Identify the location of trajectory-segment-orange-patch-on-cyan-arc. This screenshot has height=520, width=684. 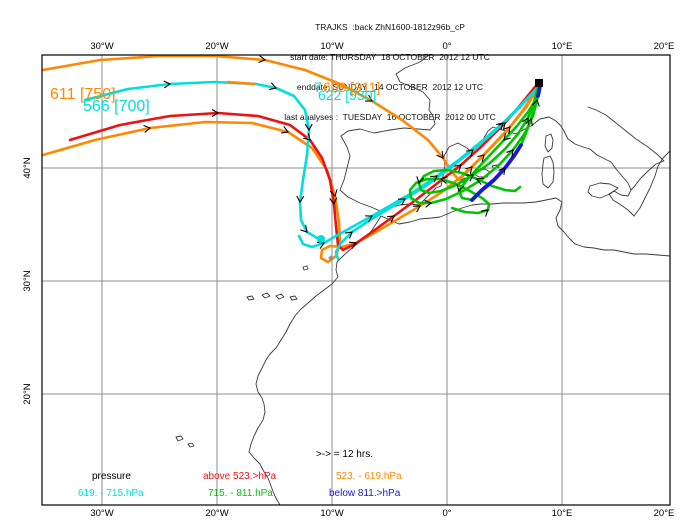
(241, 83).